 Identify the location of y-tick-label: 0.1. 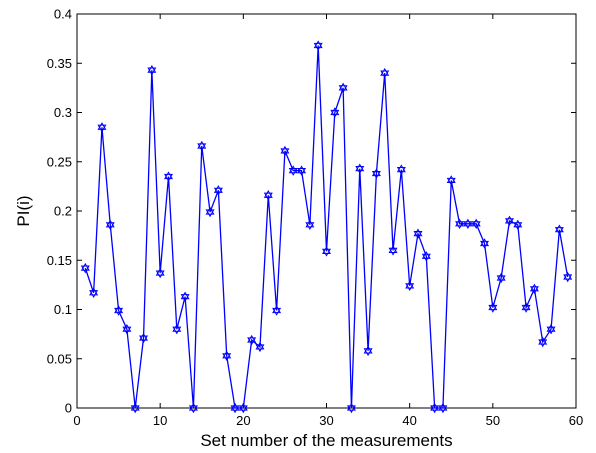
(63, 309).